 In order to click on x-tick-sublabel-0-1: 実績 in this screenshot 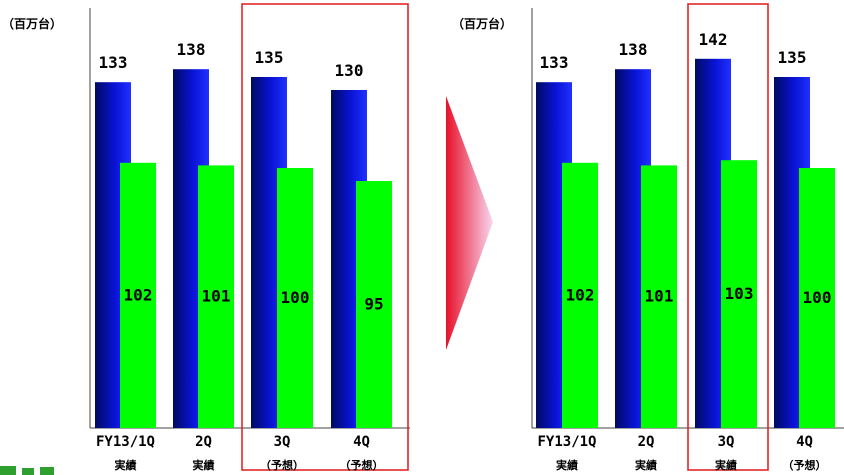, I will do `click(204, 465)`.